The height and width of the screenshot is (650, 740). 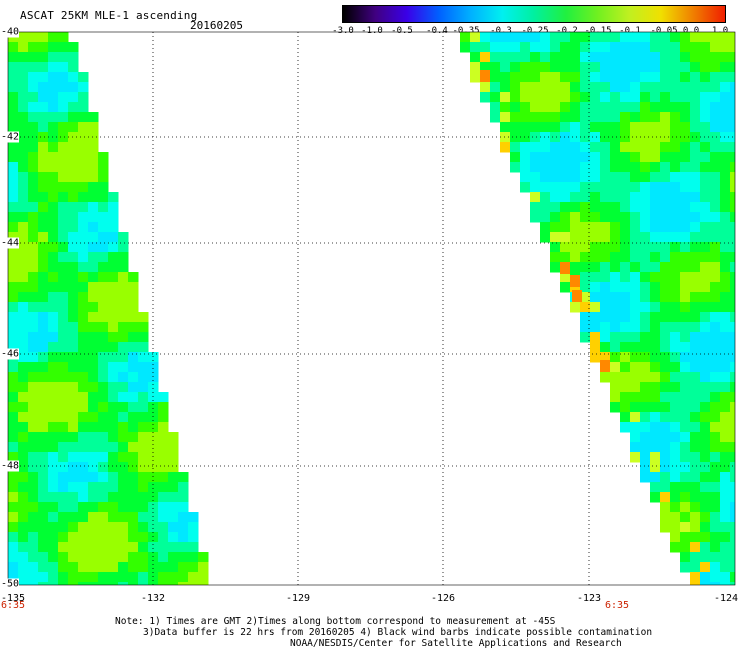 What do you see at coordinates (567, 31) in the screenshot?
I see `color-scale-label: -0.2` at bounding box center [567, 31].